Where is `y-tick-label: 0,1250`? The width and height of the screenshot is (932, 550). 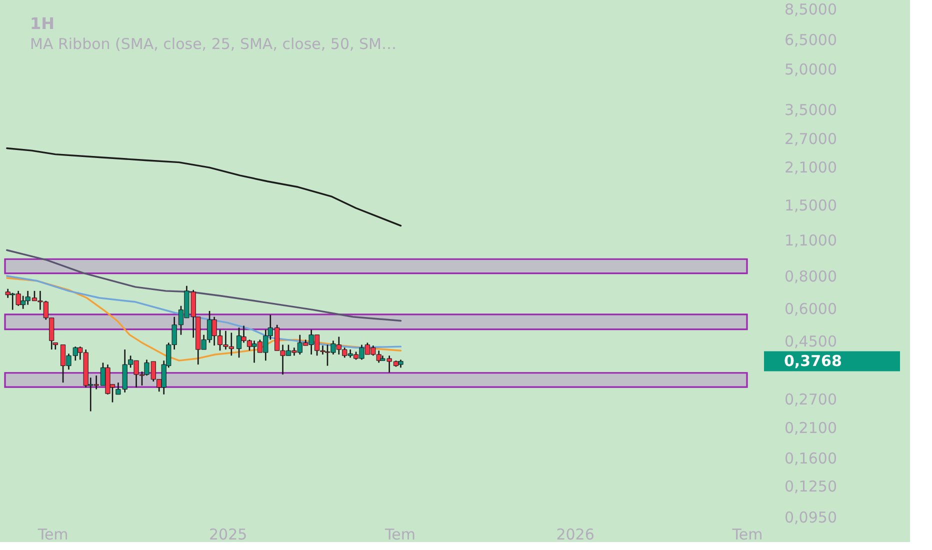
y-tick-label: 0,1250 is located at coordinates (810, 486).